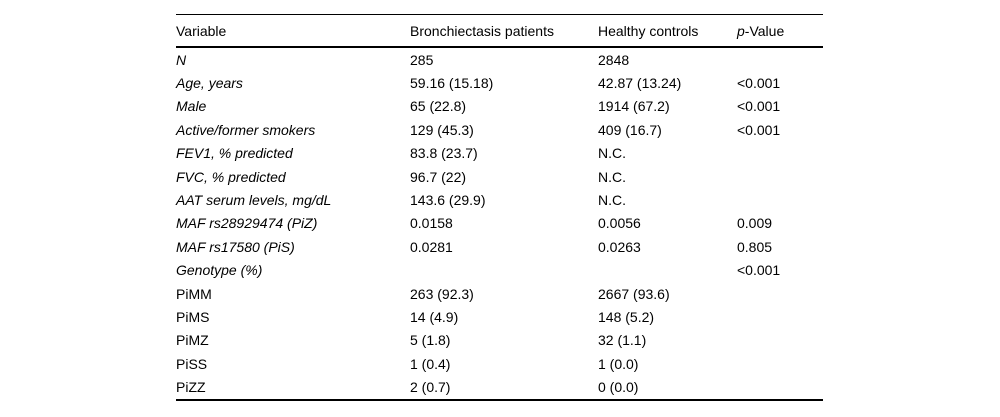  What do you see at coordinates (191, 106) in the screenshot?
I see `row-label: Male` at bounding box center [191, 106].